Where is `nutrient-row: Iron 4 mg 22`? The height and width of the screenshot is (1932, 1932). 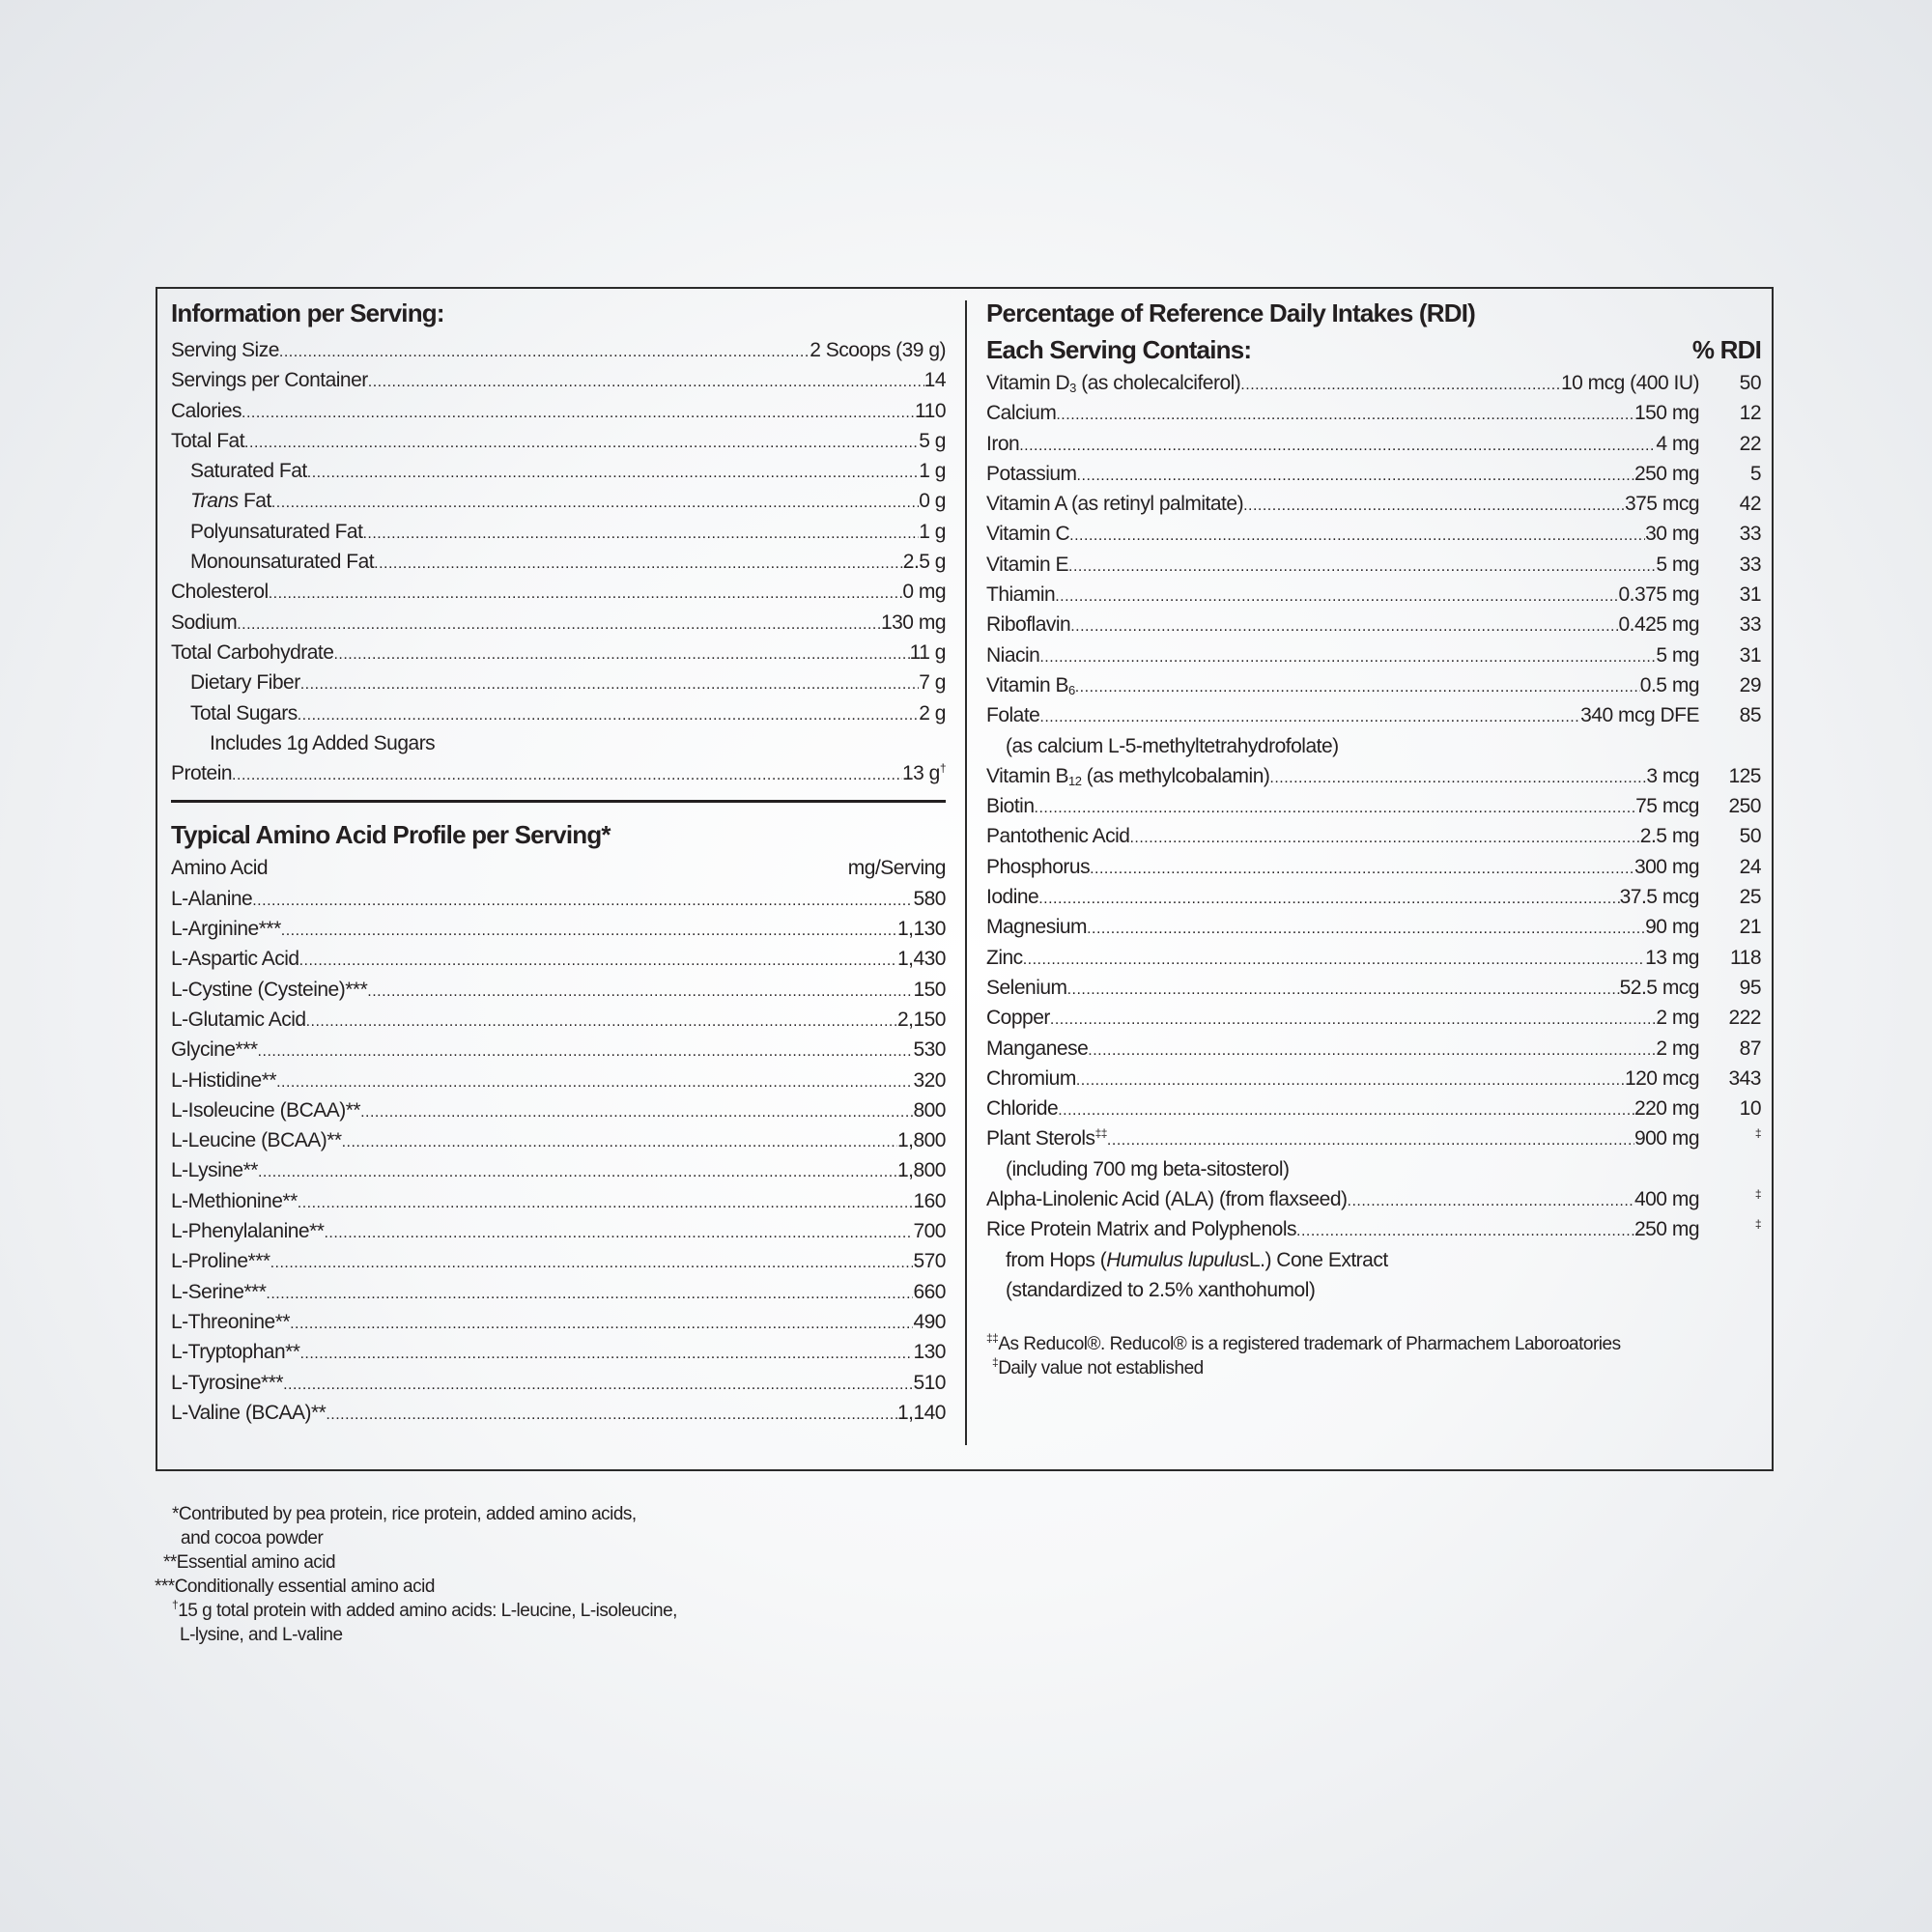 nutrient-row: Iron 4 mg 22 is located at coordinates (1374, 444).